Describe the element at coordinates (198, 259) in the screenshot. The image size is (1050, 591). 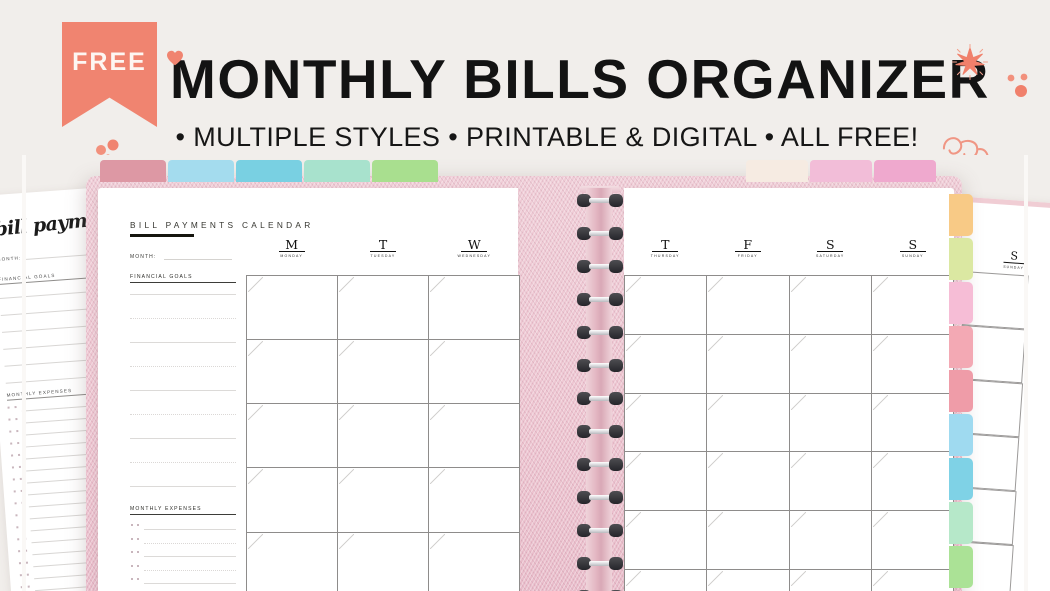
I see `month-input` at that location.